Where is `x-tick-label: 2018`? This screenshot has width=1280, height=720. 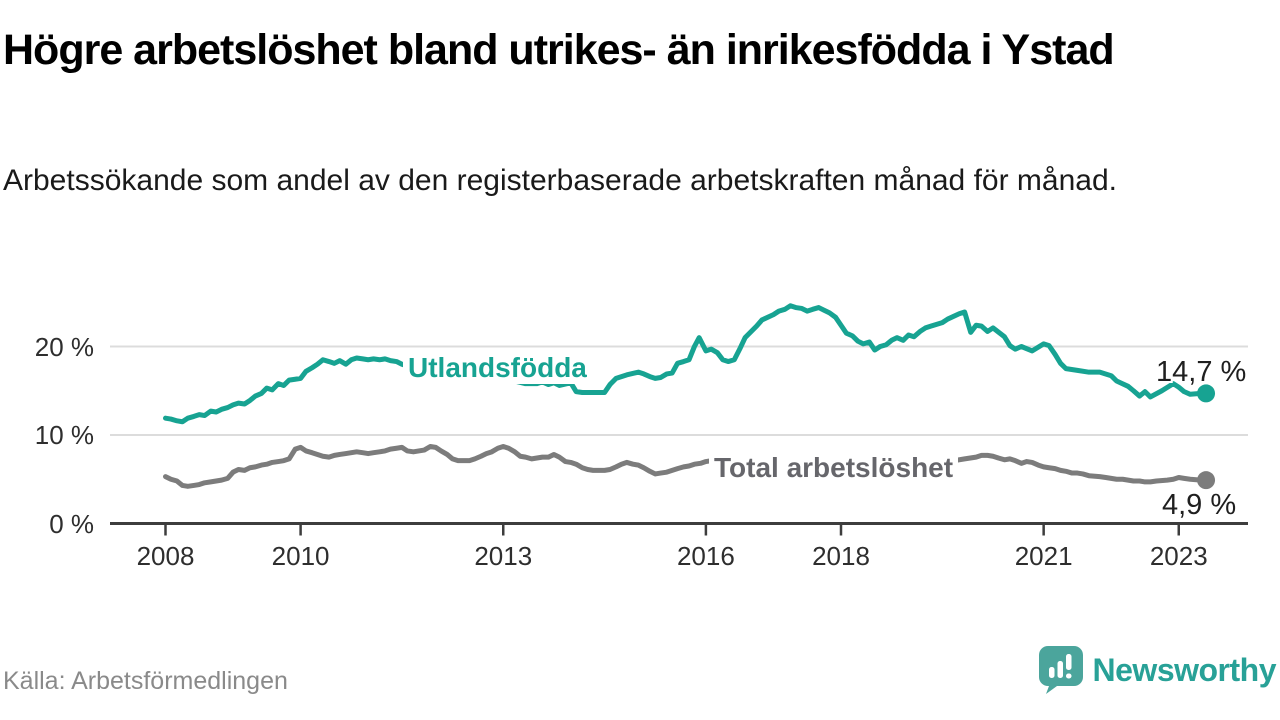 x-tick-label: 2018 is located at coordinates (841, 556).